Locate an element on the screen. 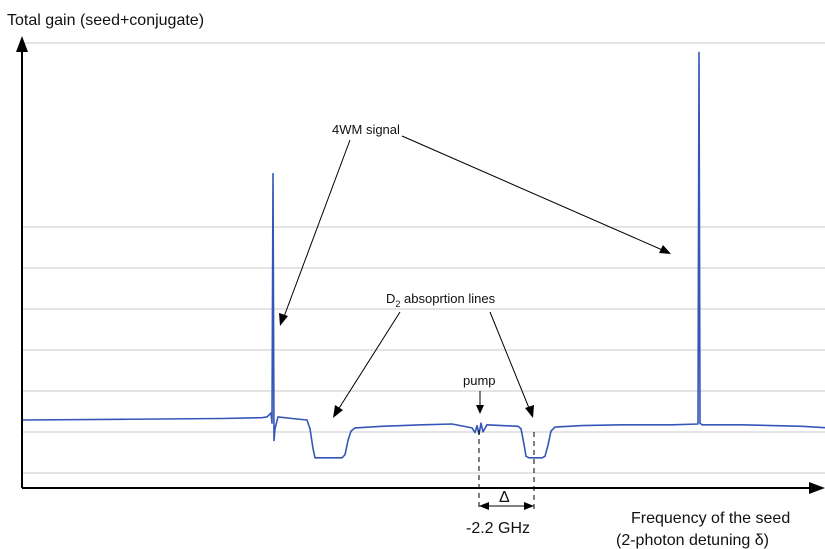 This screenshot has height=549, width=825. signal-arrowhead-left is located at coordinates (283, 319).